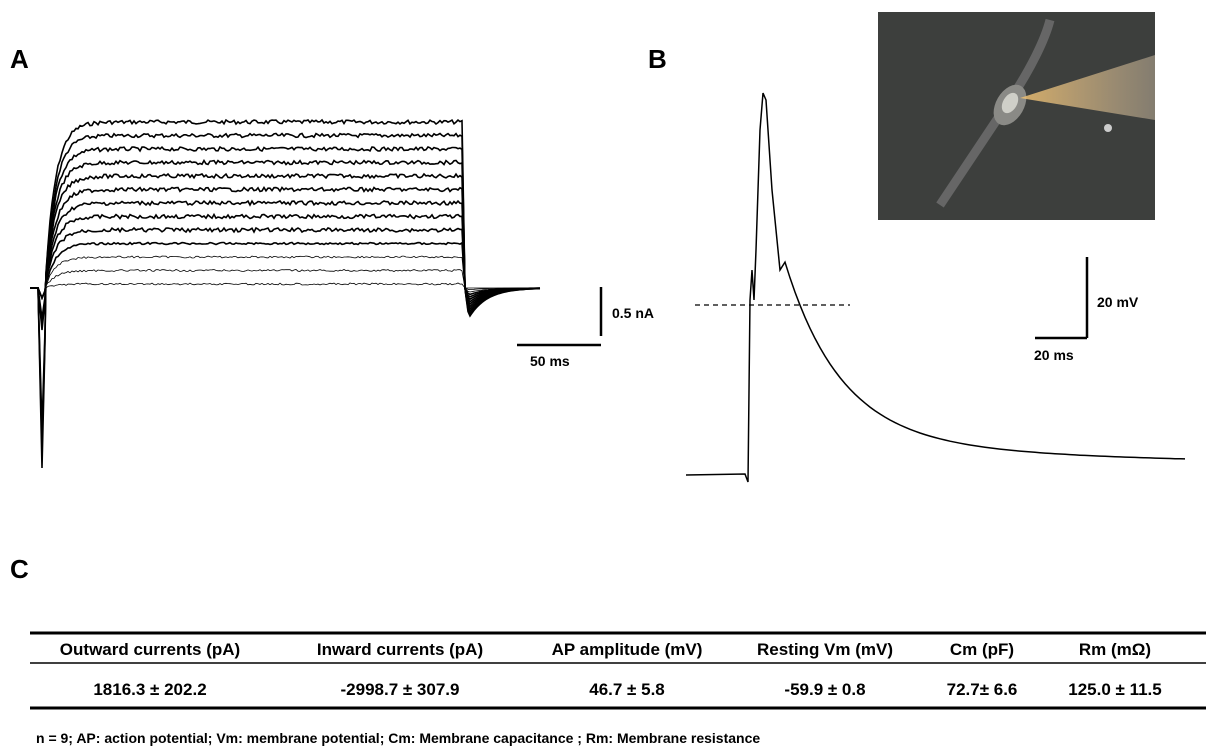  Describe the element at coordinates (1115, 649) in the screenshot. I see `table-header: Rm (mΩ)` at that location.